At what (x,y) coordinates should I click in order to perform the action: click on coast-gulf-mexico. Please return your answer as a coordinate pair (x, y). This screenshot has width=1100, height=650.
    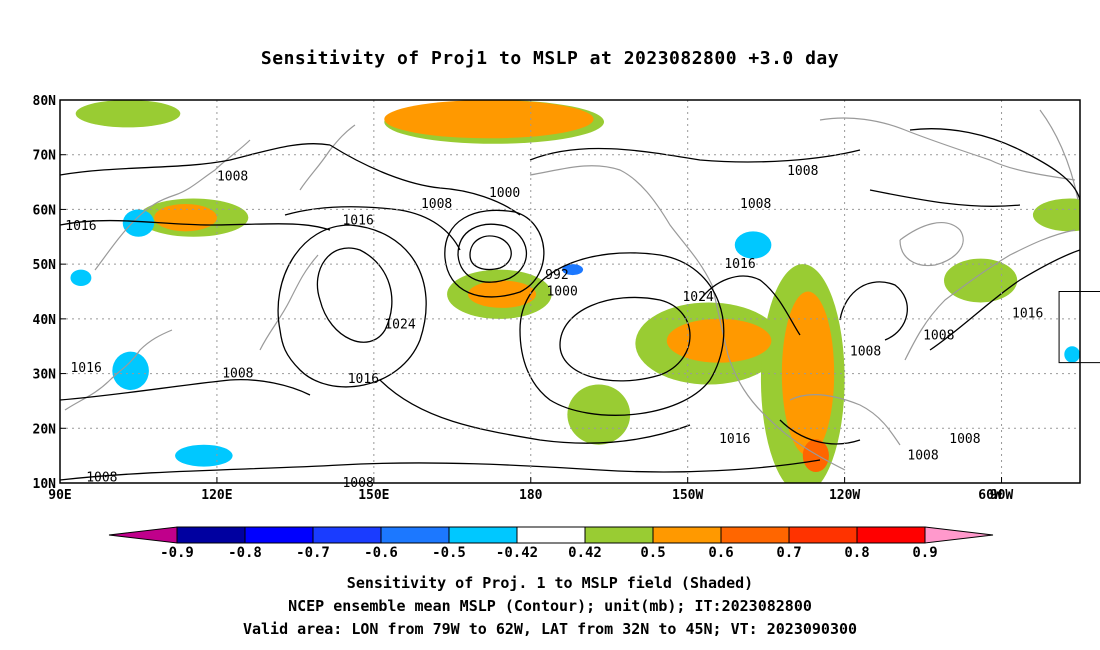
    Looking at the image, I should click on (845, 420).